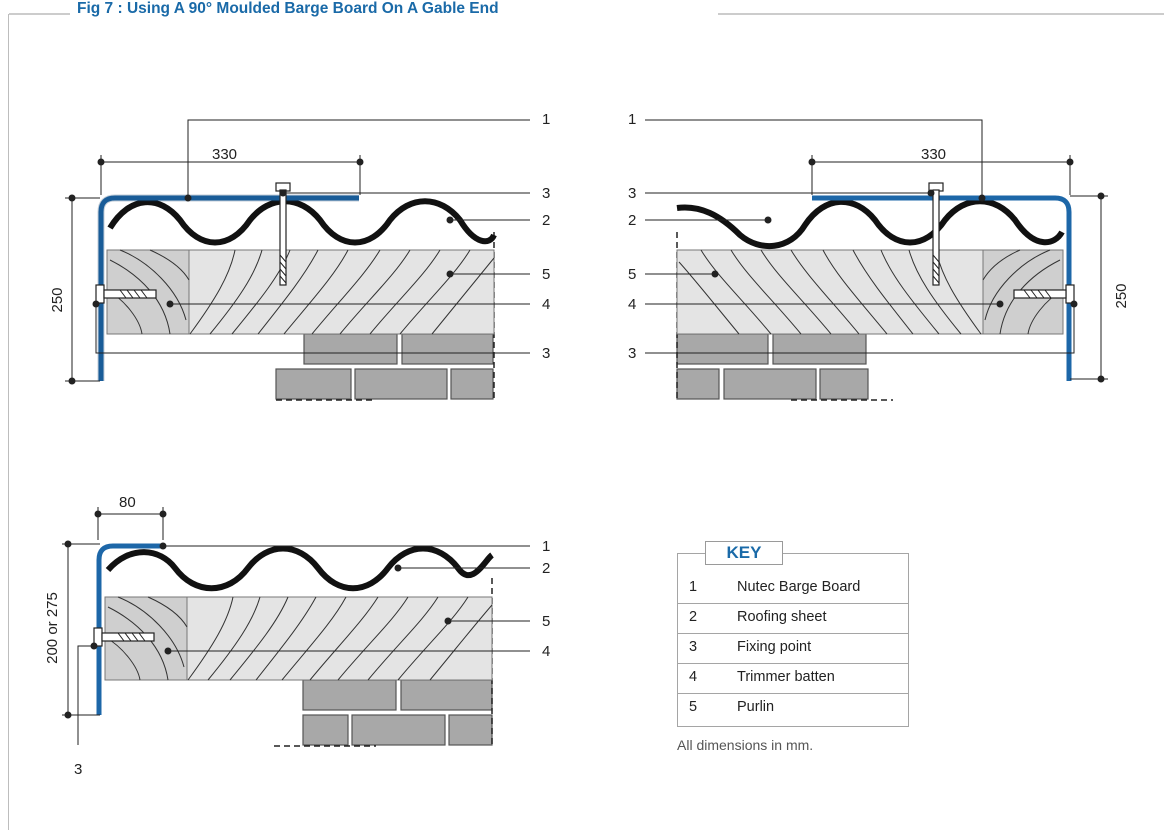 Image resolution: width=1164 pixels, height=830 pixels. I want to click on left-purlin, so click(341, 292).